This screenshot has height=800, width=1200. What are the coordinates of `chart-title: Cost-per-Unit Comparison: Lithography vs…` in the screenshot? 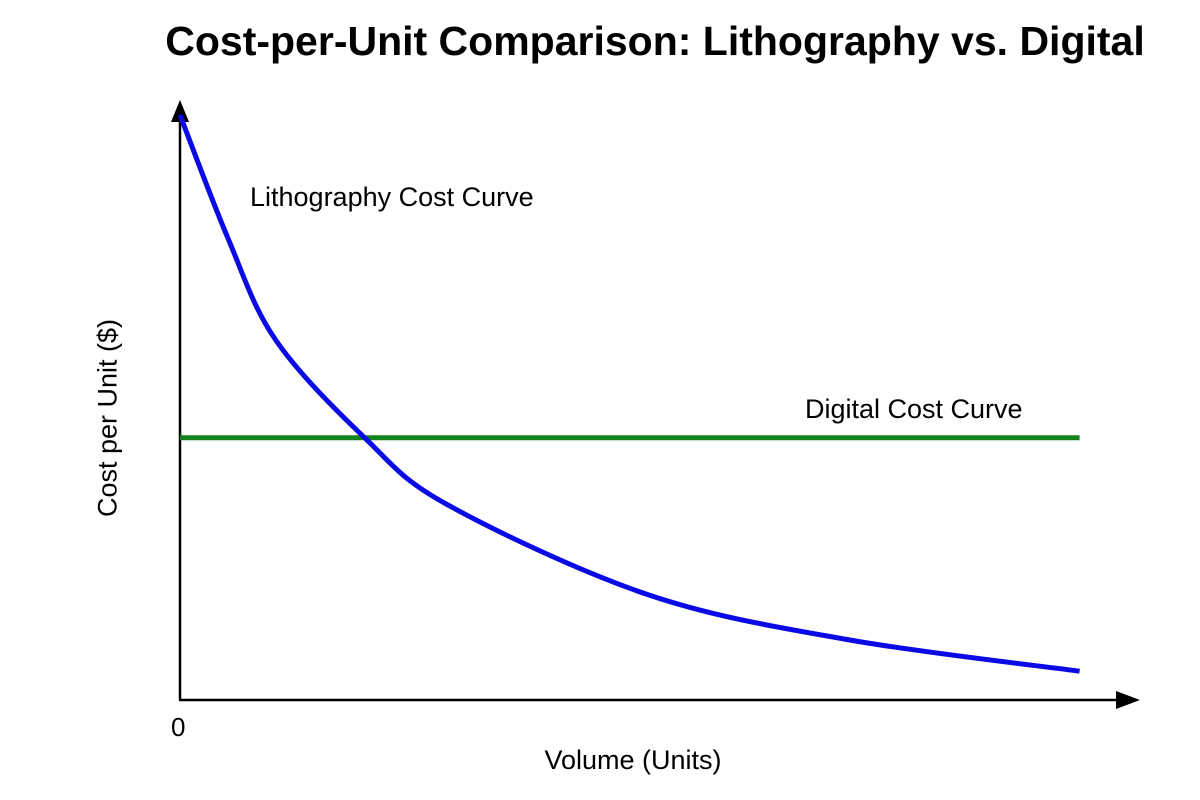 It's located at (655, 41).